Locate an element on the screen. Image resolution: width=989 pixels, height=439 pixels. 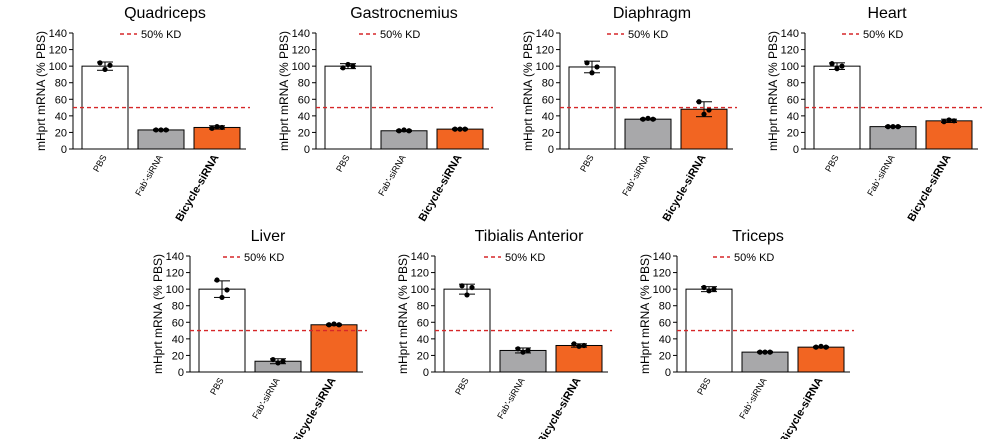
panel-title: Gastrocnemius is located at coordinates (404, 13).